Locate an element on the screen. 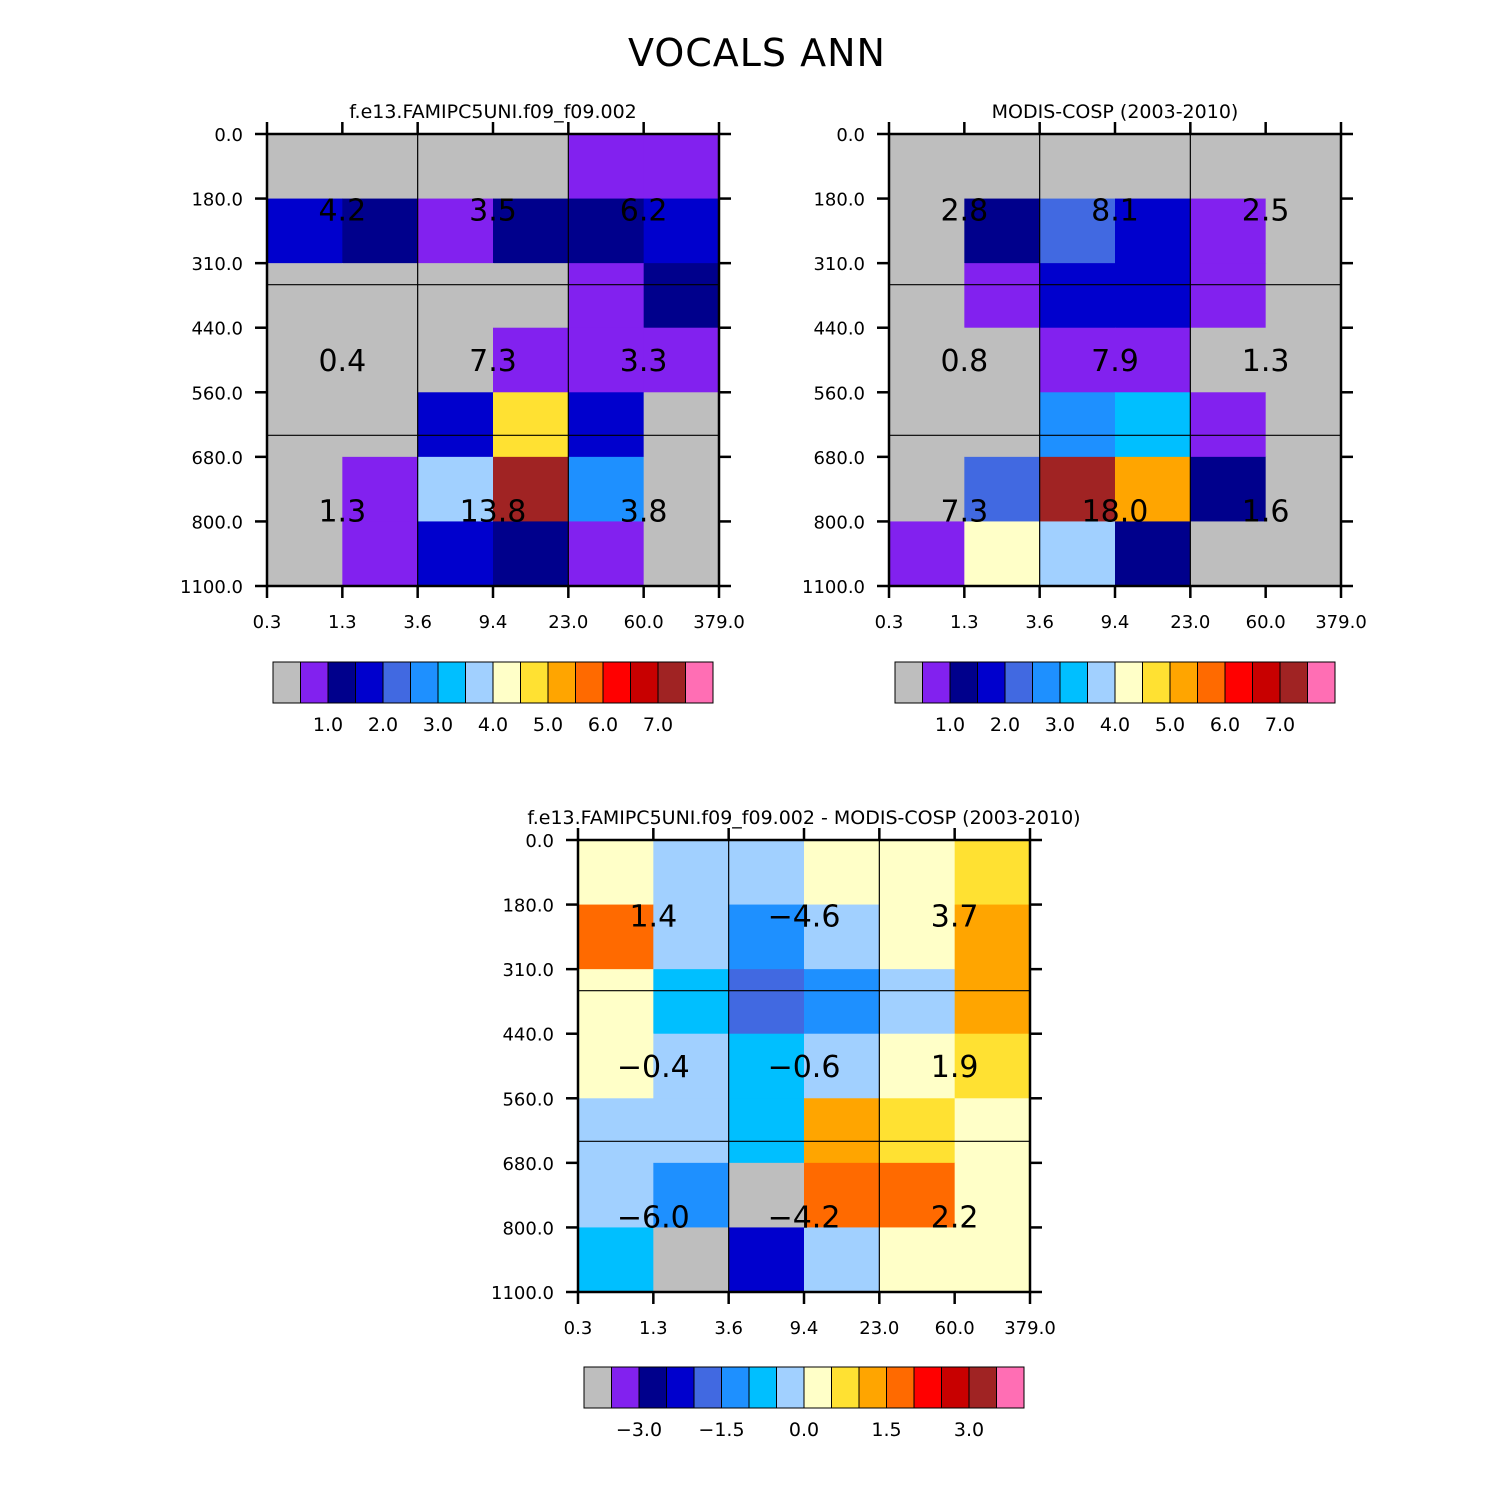 Image resolution: width=1510 pixels, height=1510 pixels. colorbar-label: −1.5 is located at coordinates (721, 1430).